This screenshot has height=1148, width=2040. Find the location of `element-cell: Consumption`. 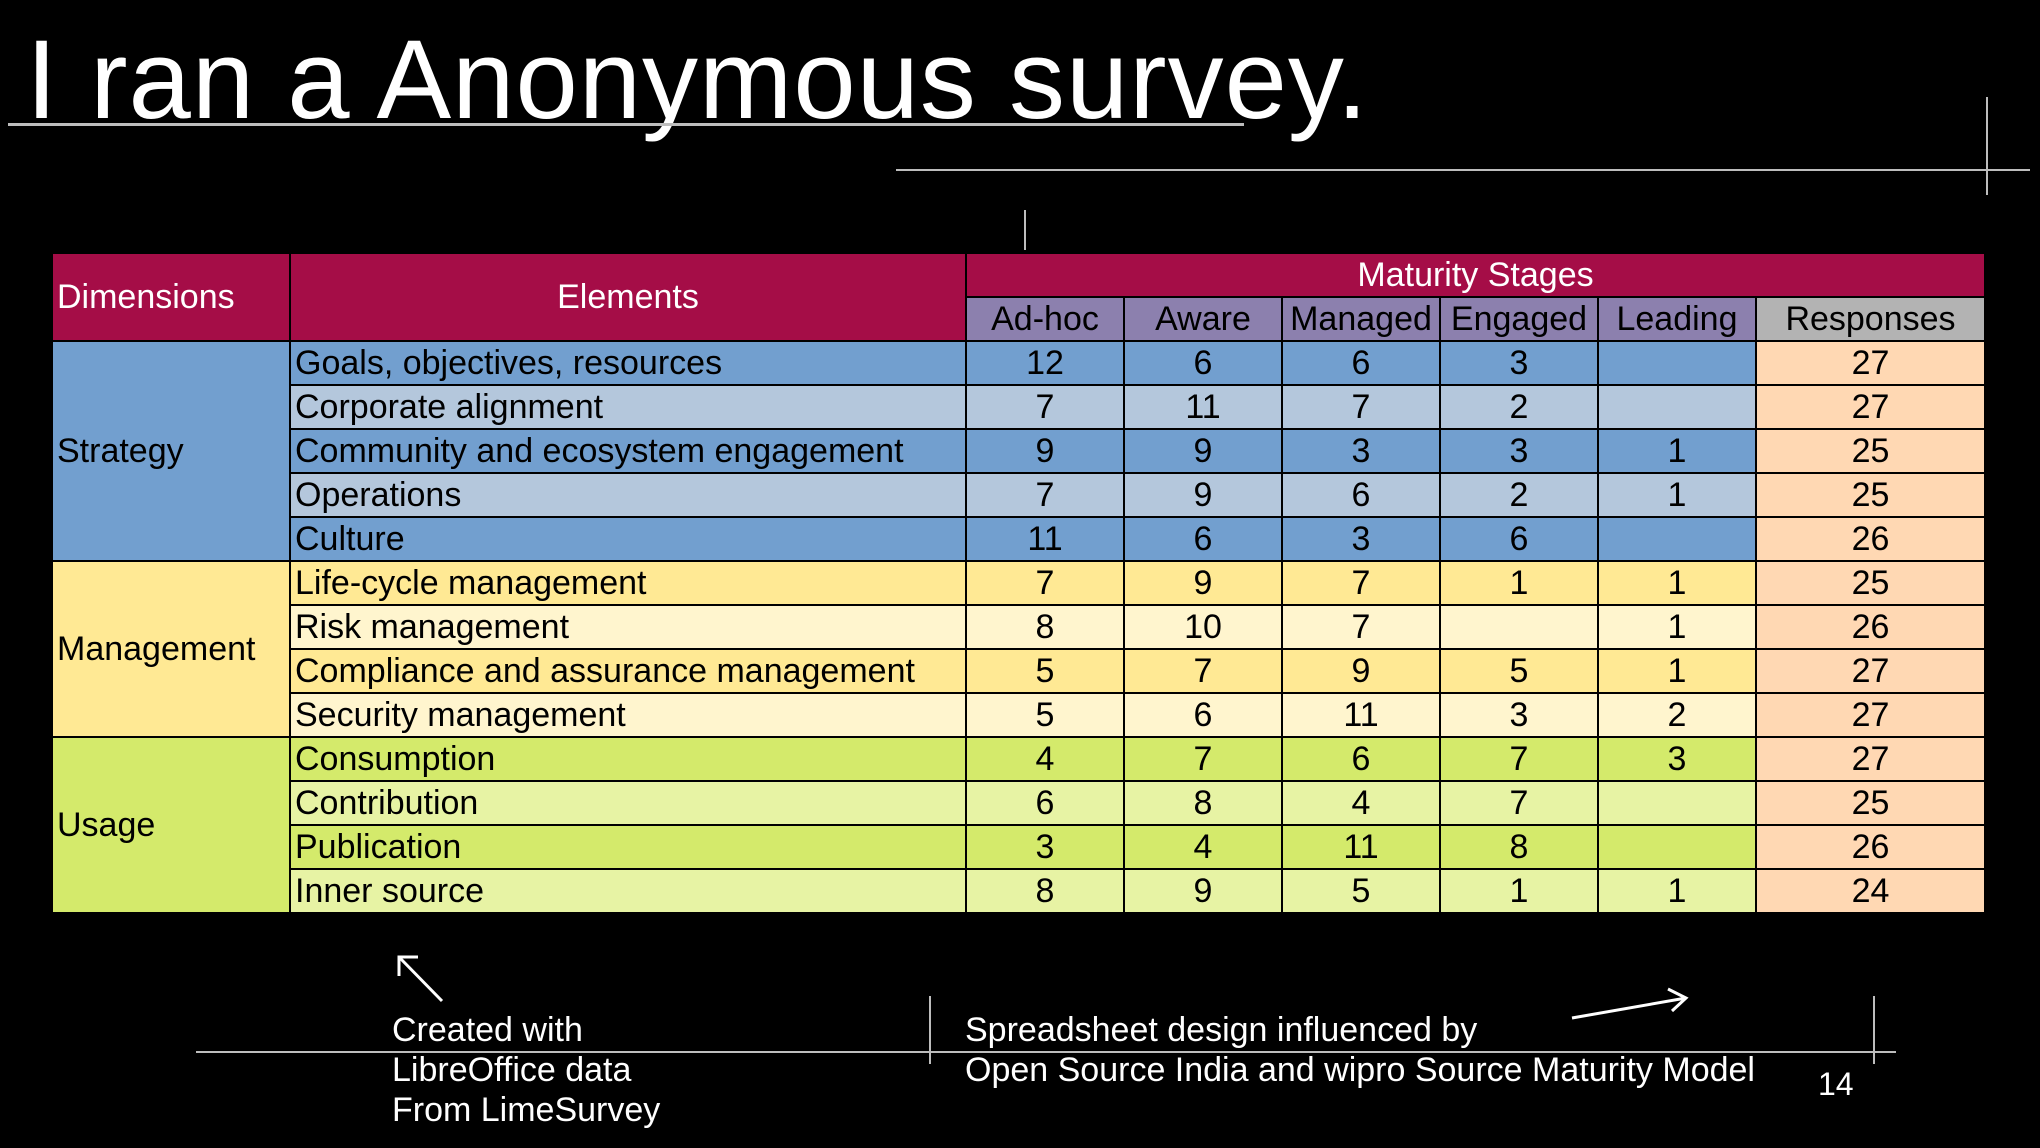

element-cell: Consumption is located at coordinates (628, 759).